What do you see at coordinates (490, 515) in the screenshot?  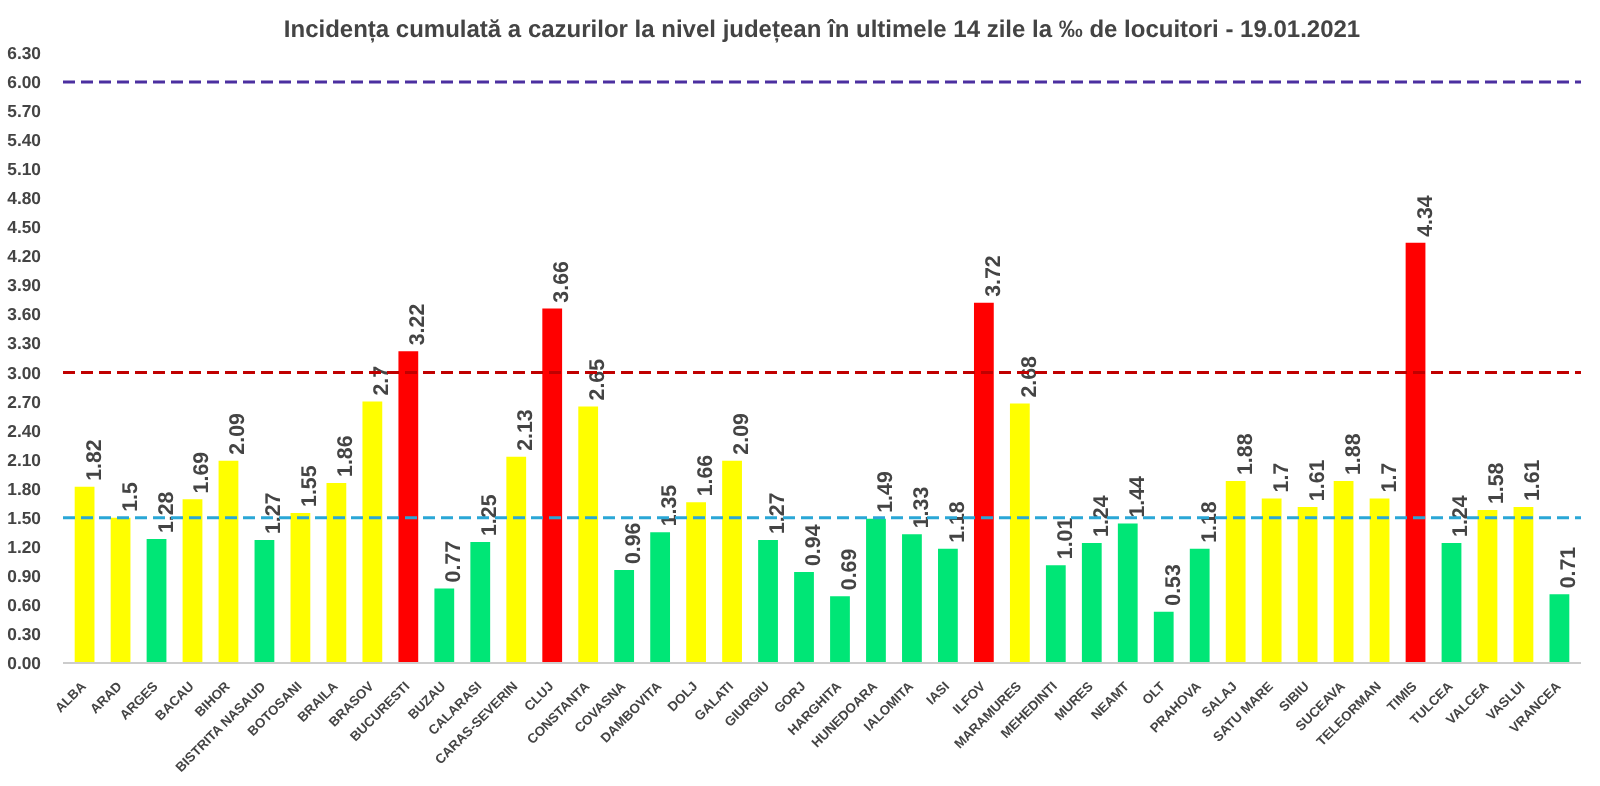 I see `data-label: 1.25` at bounding box center [490, 515].